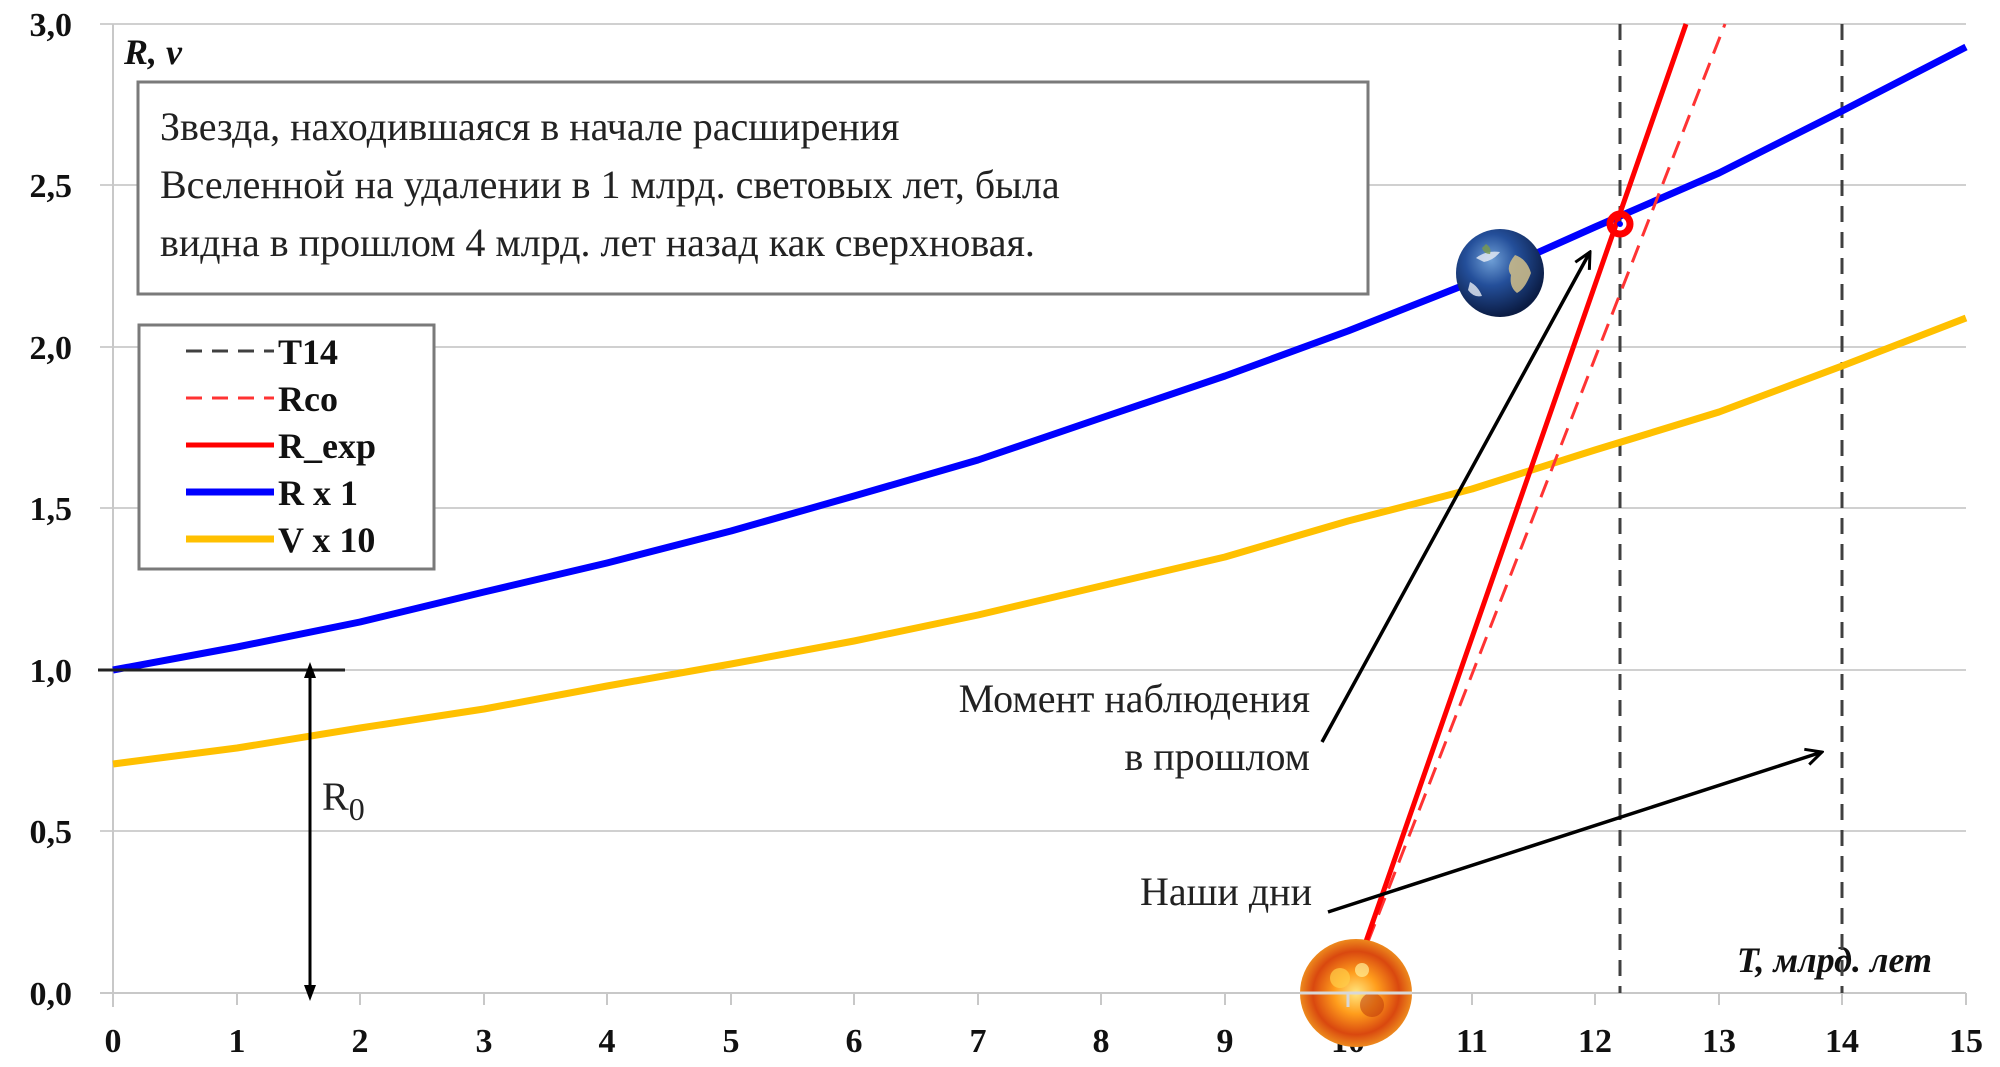  What do you see at coordinates (308, 352) in the screenshot?
I see `svg-text: T14` at bounding box center [308, 352].